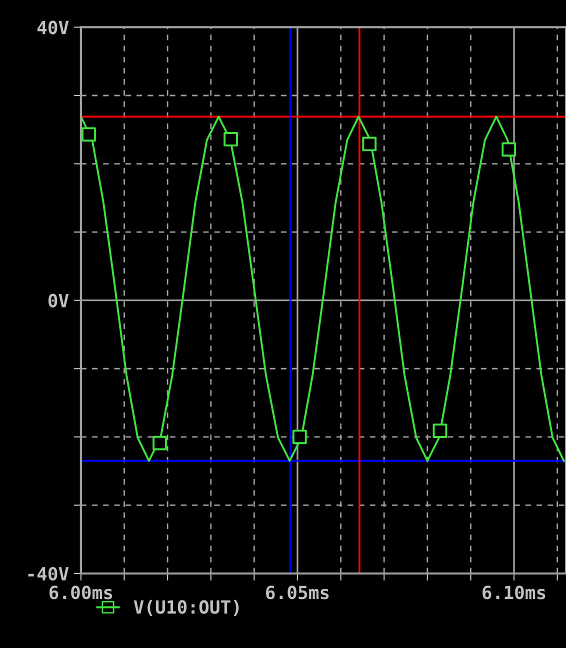 The height and width of the screenshot is (648, 566). What do you see at coordinates (186, 608) in the screenshot?
I see `legend-label: V(U10:OUT)` at bounding box center [186, 608].